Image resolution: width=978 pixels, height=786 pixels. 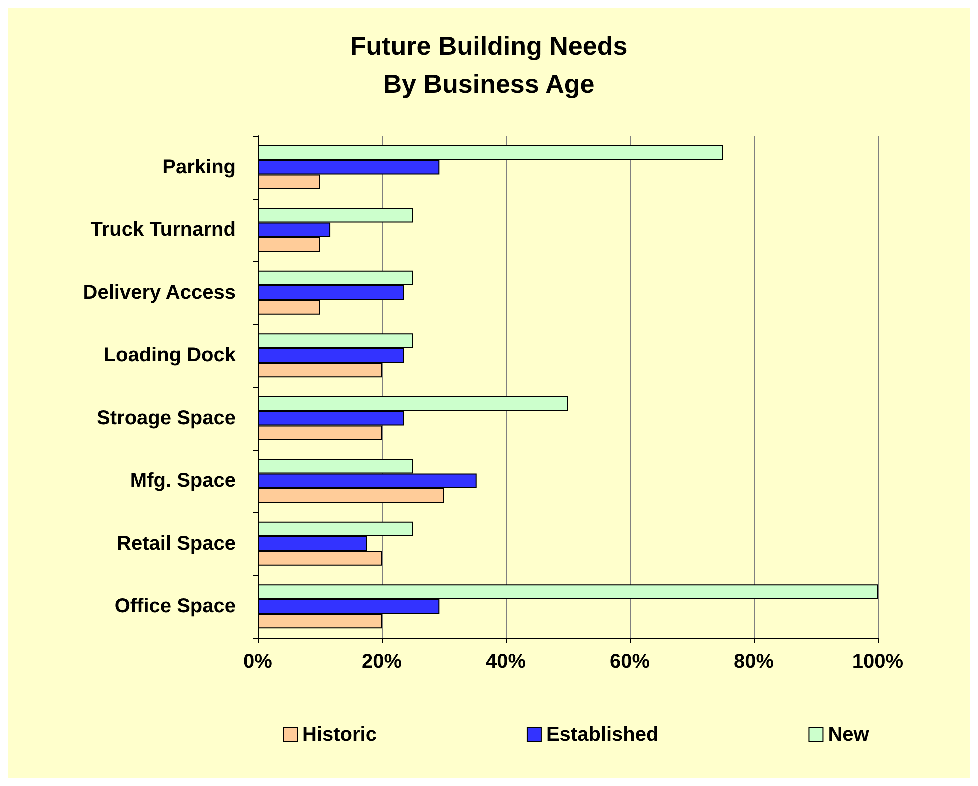 I want to click on y-tick-label: Mfg. Space, so click(x=183, y=481).